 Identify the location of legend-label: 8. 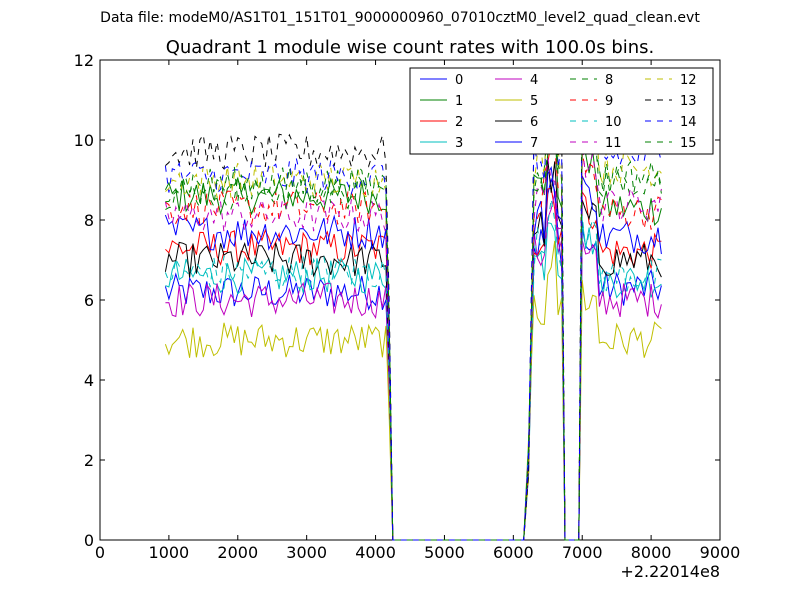
(609, 80).